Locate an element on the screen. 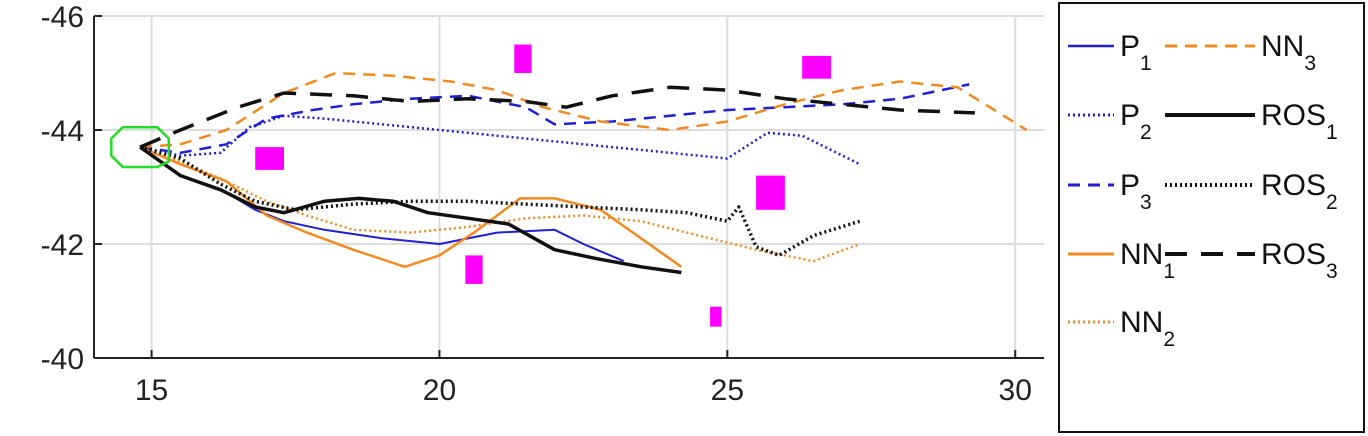 This screenshot has width=1368, height=436. series-line-nn1 is located at coordinates (411, 207).